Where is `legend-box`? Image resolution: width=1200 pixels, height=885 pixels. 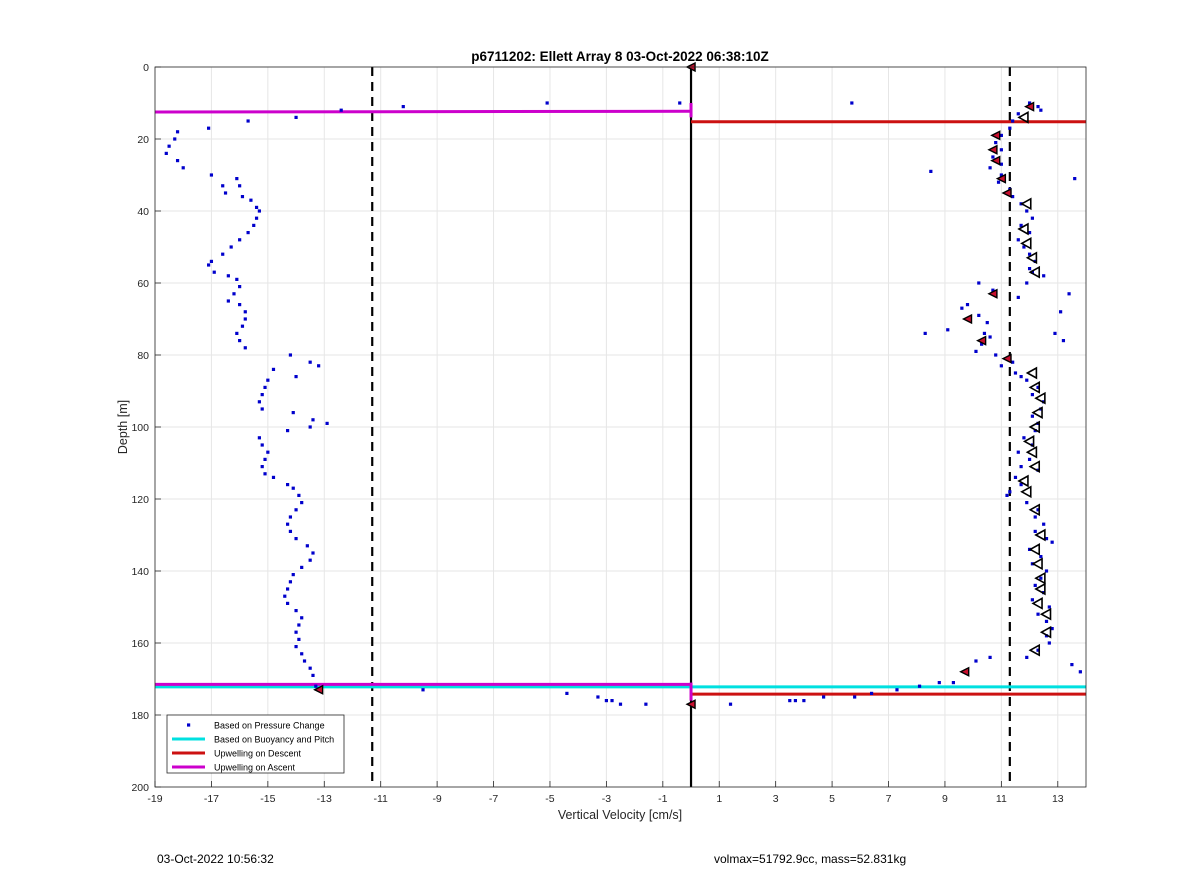
legend-box is located at coordinates (255, 744).